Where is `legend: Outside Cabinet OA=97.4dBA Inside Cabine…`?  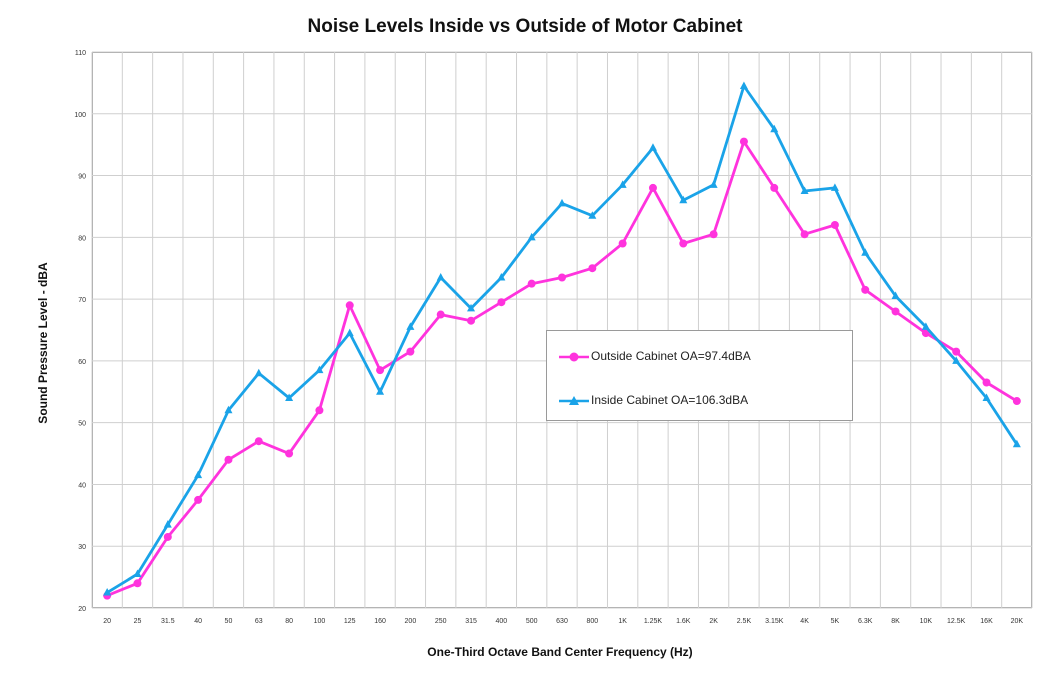
legend: Outside Cabinet OA=97.4dBA Inside Cabine… is located at coordinates (699, 375).